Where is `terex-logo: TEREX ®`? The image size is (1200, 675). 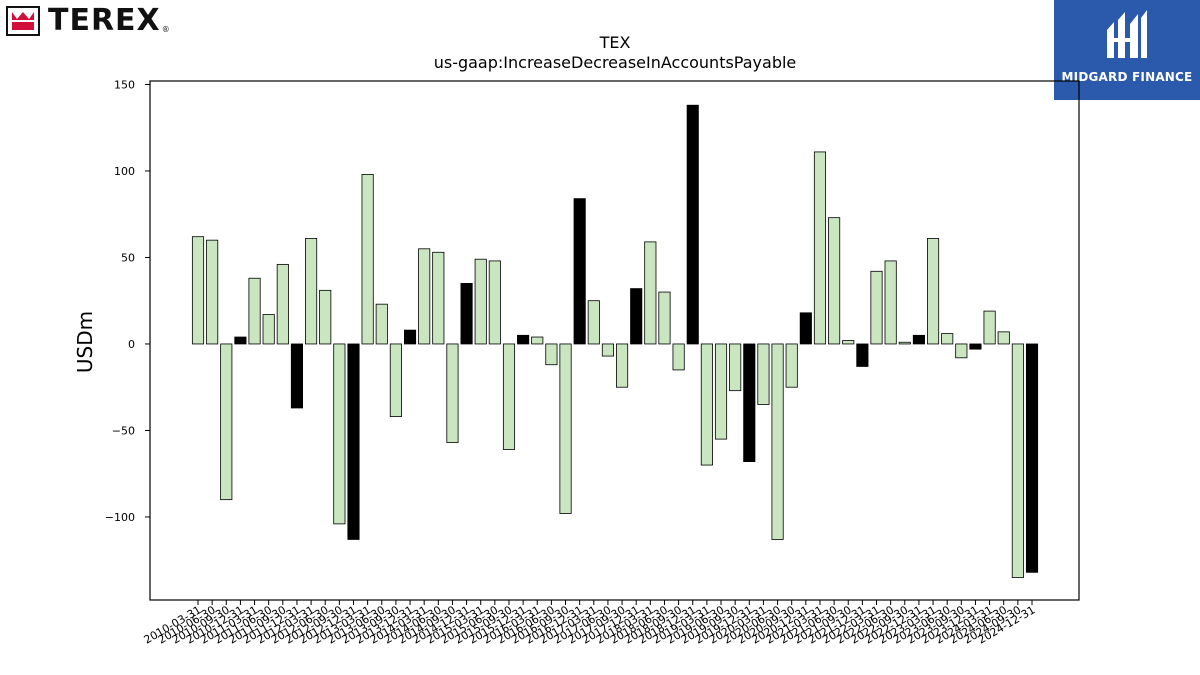
terex-logo: TEREX ® is located at coordinates (88, 21).